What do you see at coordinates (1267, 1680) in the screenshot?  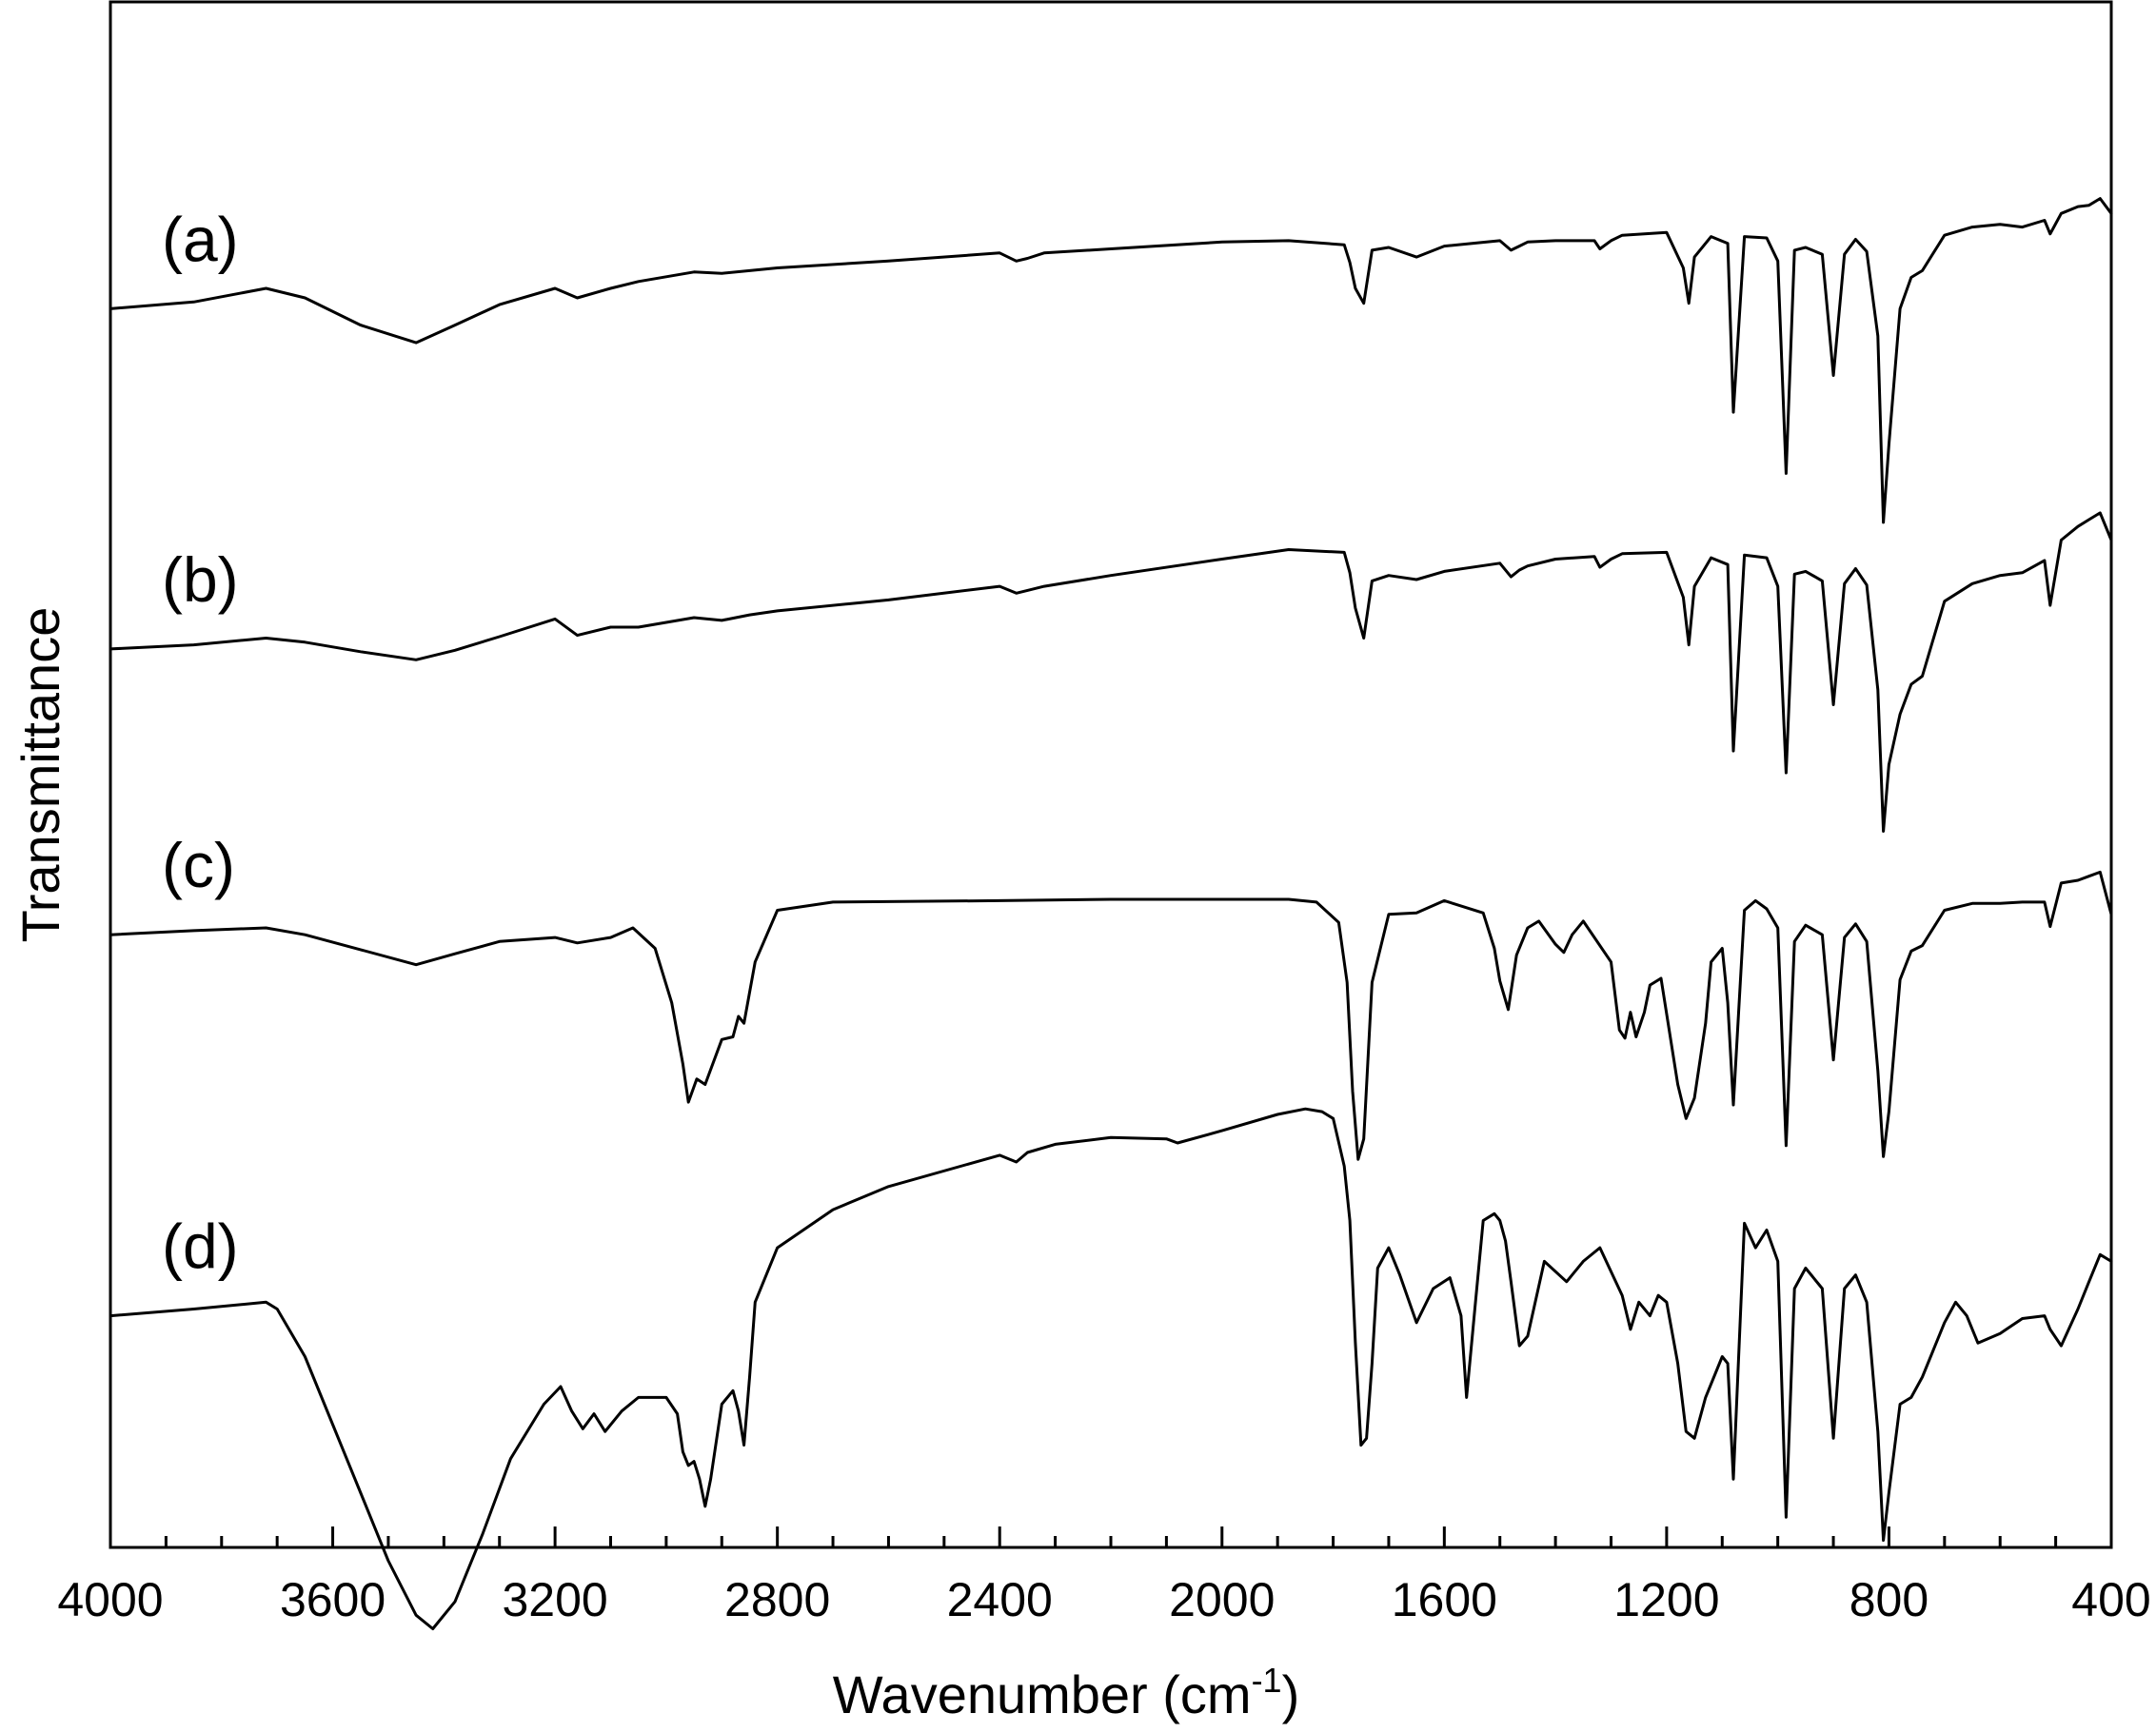 I see `x-axis-title-superscript: -1` at bounding box center [1267, 1680].